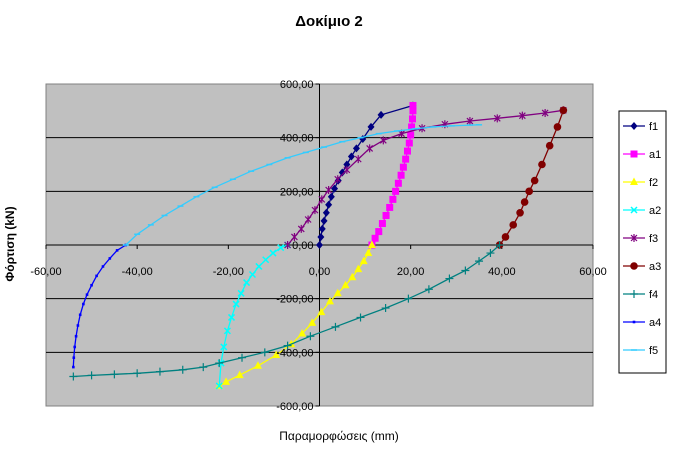  I want to click on legend-marker-f1-shape, so click(634, 126).